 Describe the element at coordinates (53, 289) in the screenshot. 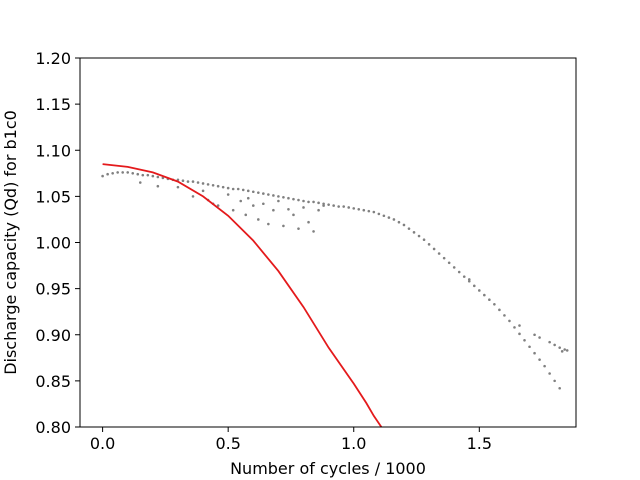

I see `y-tick-label: 0.95` at that location.